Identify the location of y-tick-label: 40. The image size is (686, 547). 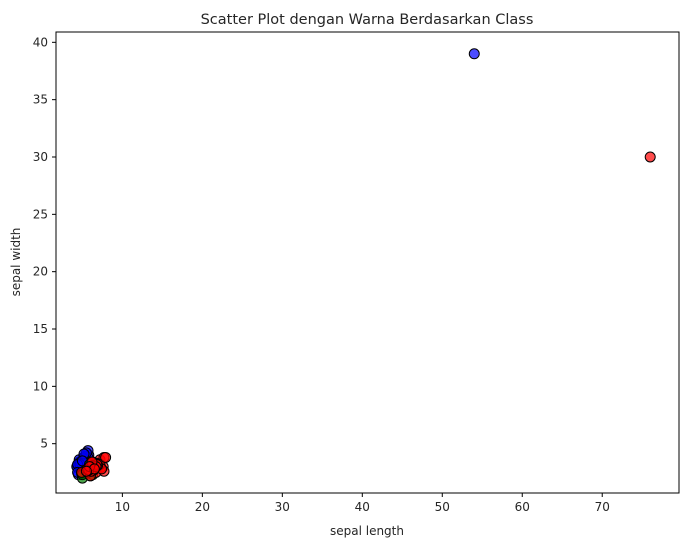
(40, 42).